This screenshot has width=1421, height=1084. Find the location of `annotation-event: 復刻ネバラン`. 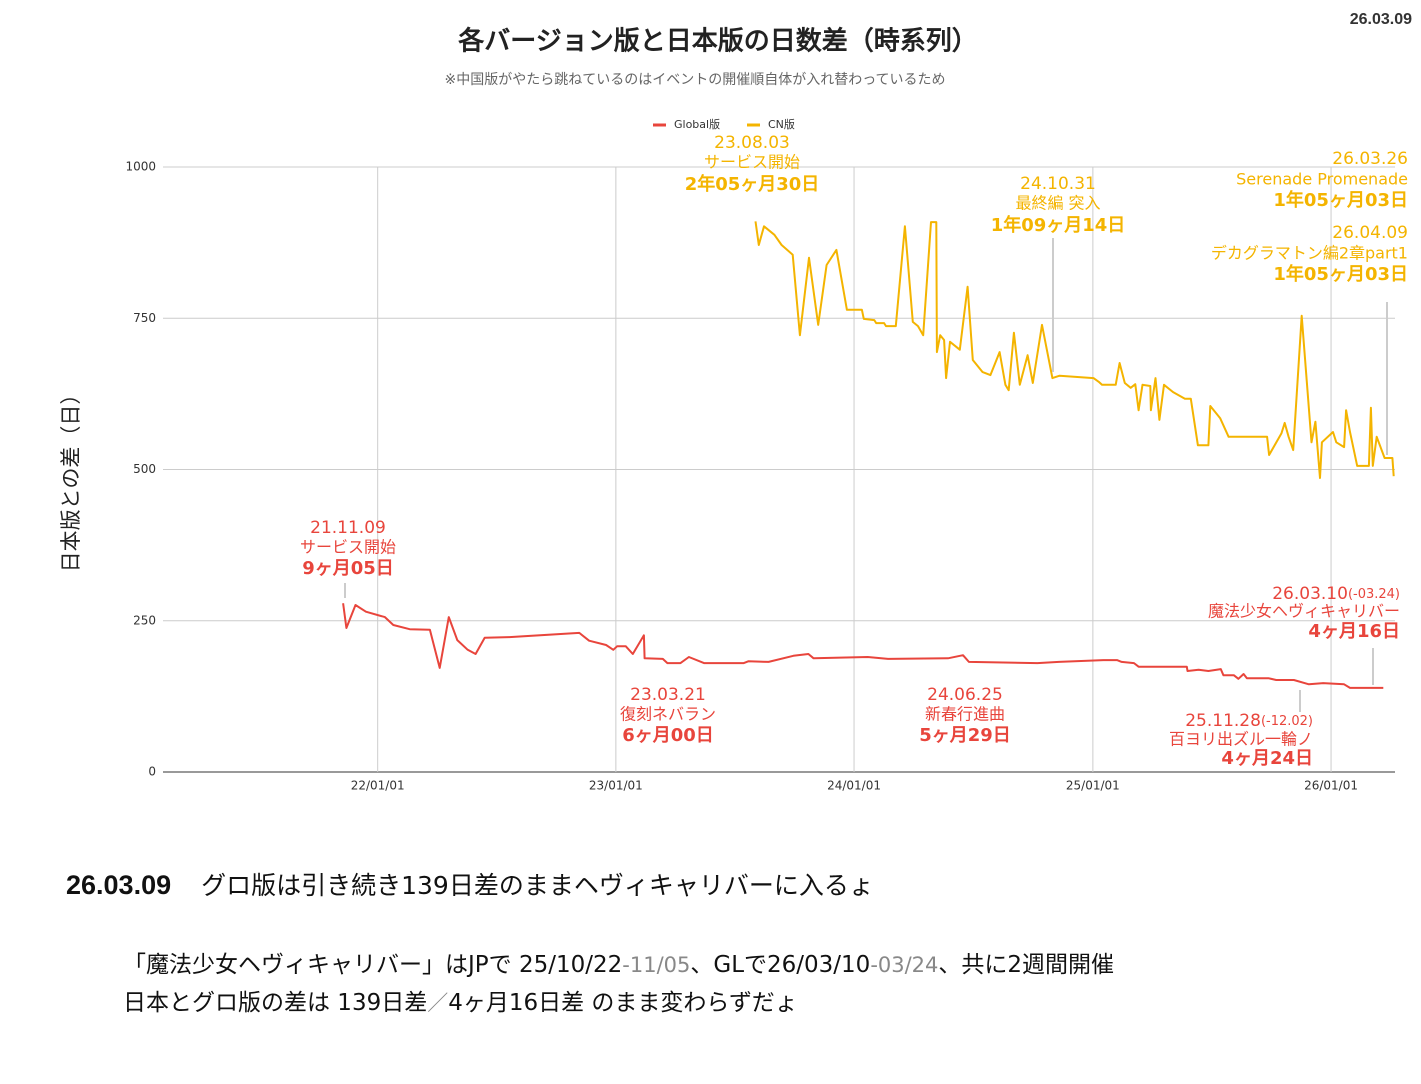

annotation-event: 復刻ネバラン is located at coordinates (668, 714).